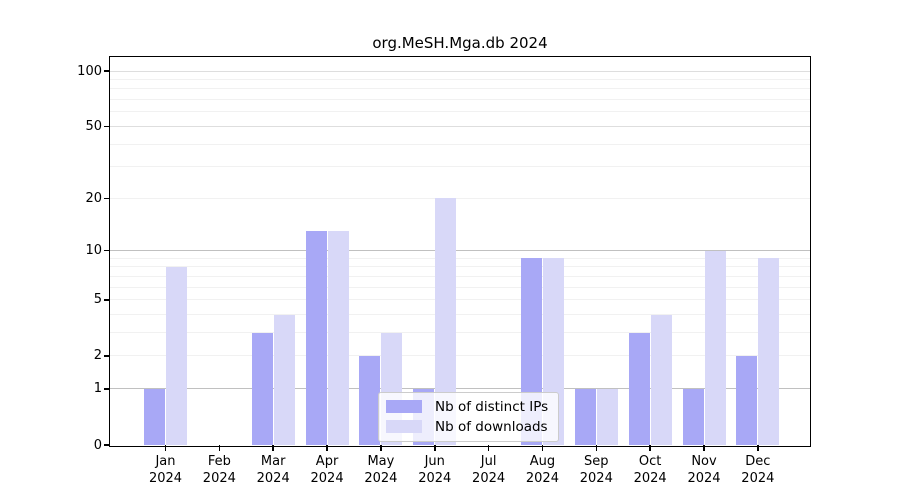 The width and height of the screenshot is (900, 500). I want to click on y-tick-label: 100, so click(89, 71).